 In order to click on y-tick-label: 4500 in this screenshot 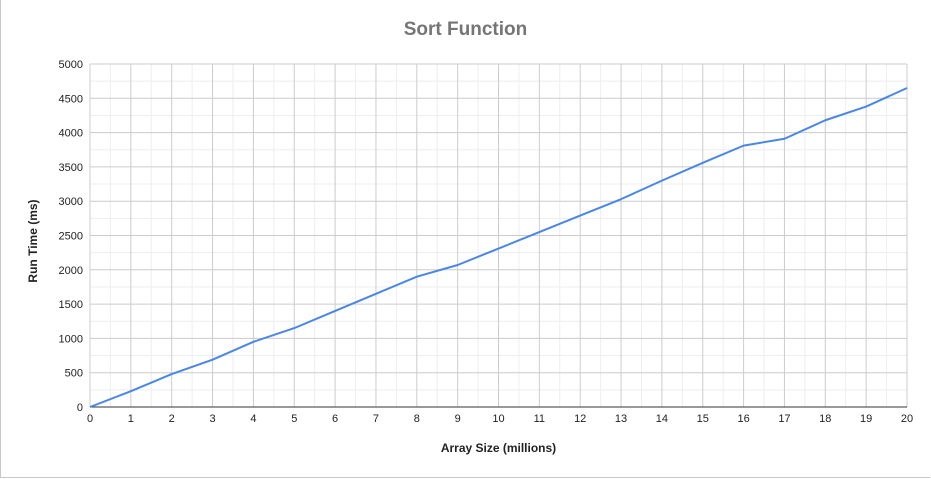, I will do `click(71, 99)`.